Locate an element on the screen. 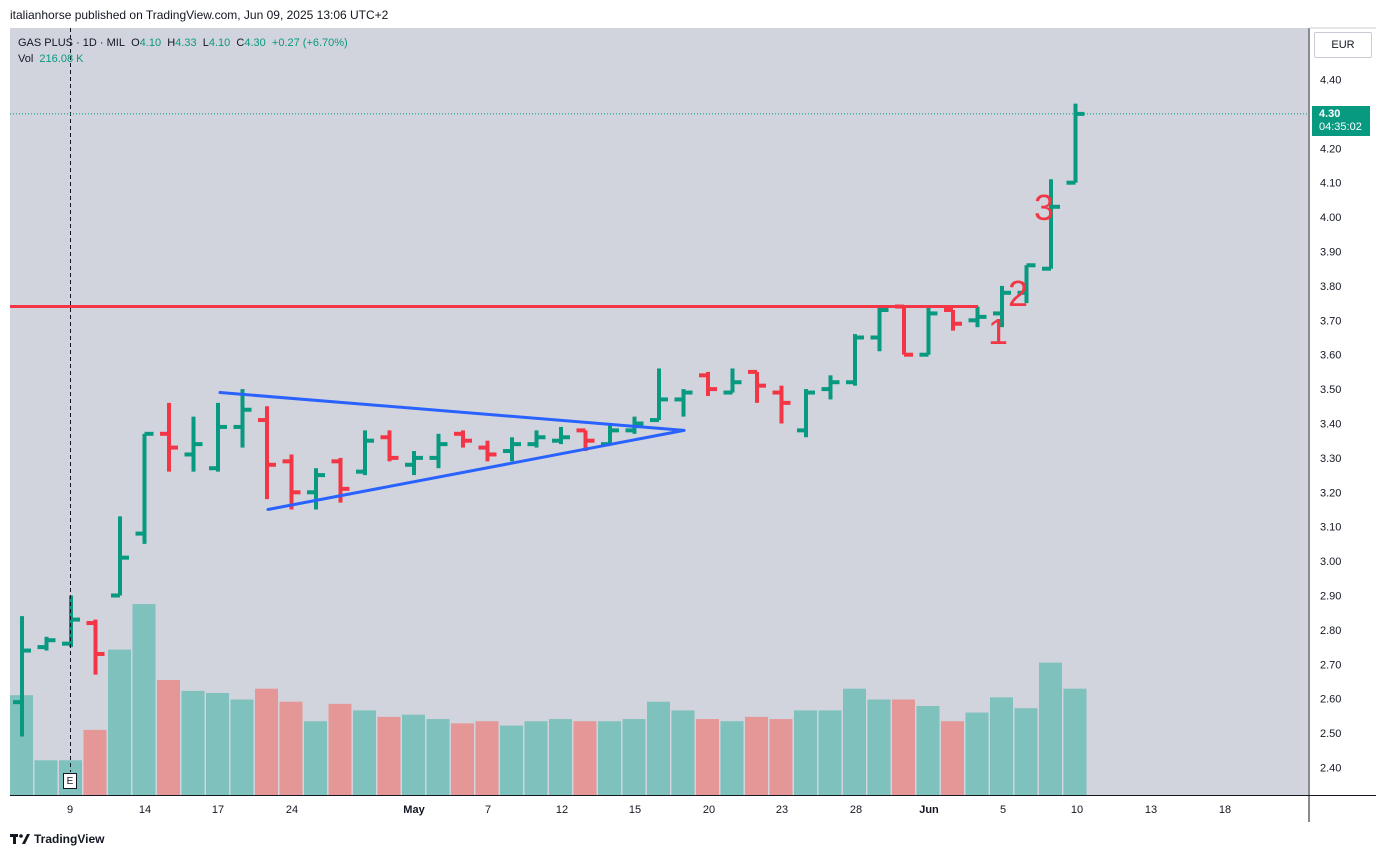  x-tick-label: 7 is located at coordinates (488, 810).